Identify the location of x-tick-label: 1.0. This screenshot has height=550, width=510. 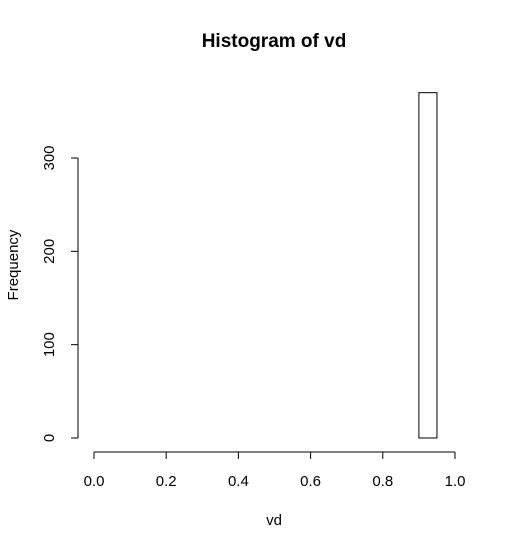
(455, 481).